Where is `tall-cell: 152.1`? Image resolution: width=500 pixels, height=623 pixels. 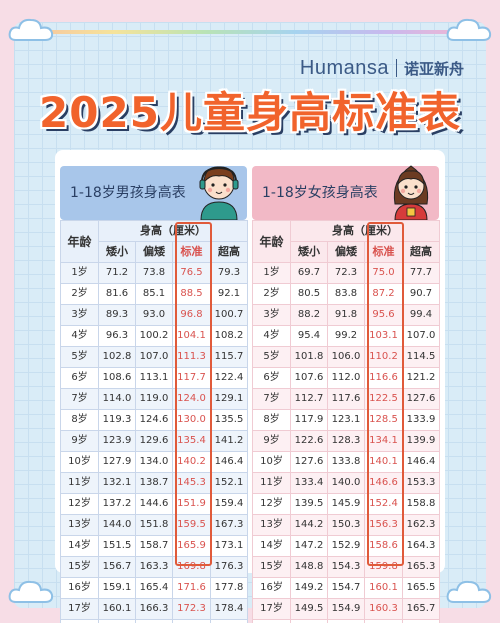 tall-cell: 152.1 is located at coordinates (229, 483).